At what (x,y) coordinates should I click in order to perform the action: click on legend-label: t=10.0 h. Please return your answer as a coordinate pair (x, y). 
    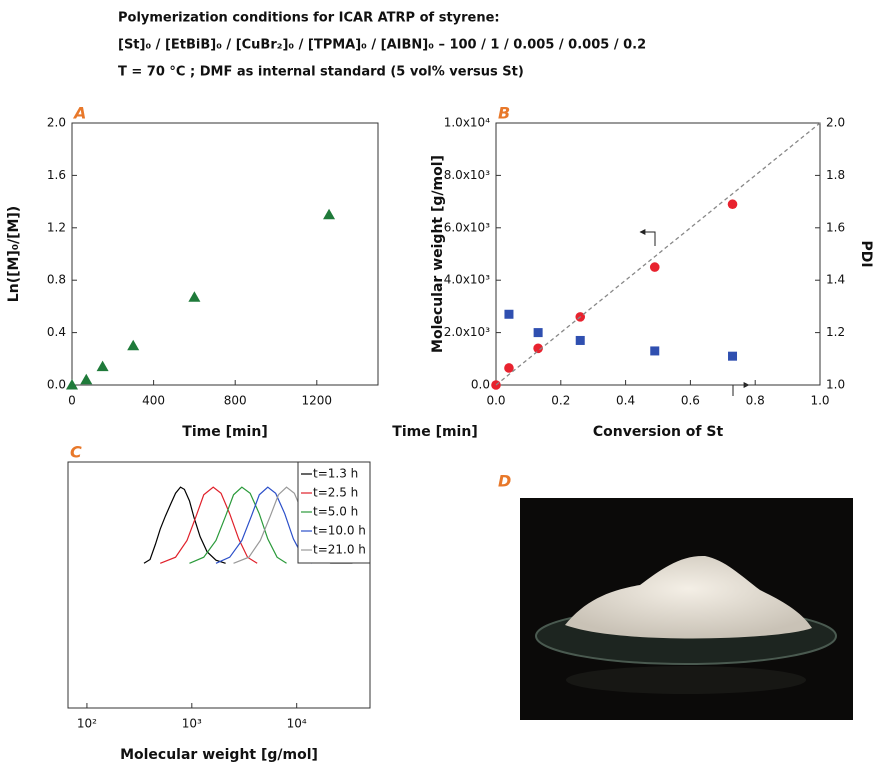
    Looking at the image, I should click on (339, 531).